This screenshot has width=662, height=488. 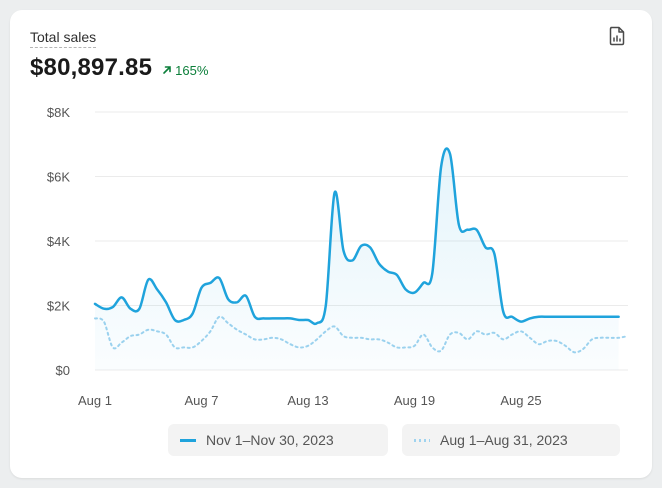 What do you see at coordinates (270, 440) in the screenshot?
I see `legend-label-current: Nov 1–Nov 30, 2023` at bounding box center [270, 440].